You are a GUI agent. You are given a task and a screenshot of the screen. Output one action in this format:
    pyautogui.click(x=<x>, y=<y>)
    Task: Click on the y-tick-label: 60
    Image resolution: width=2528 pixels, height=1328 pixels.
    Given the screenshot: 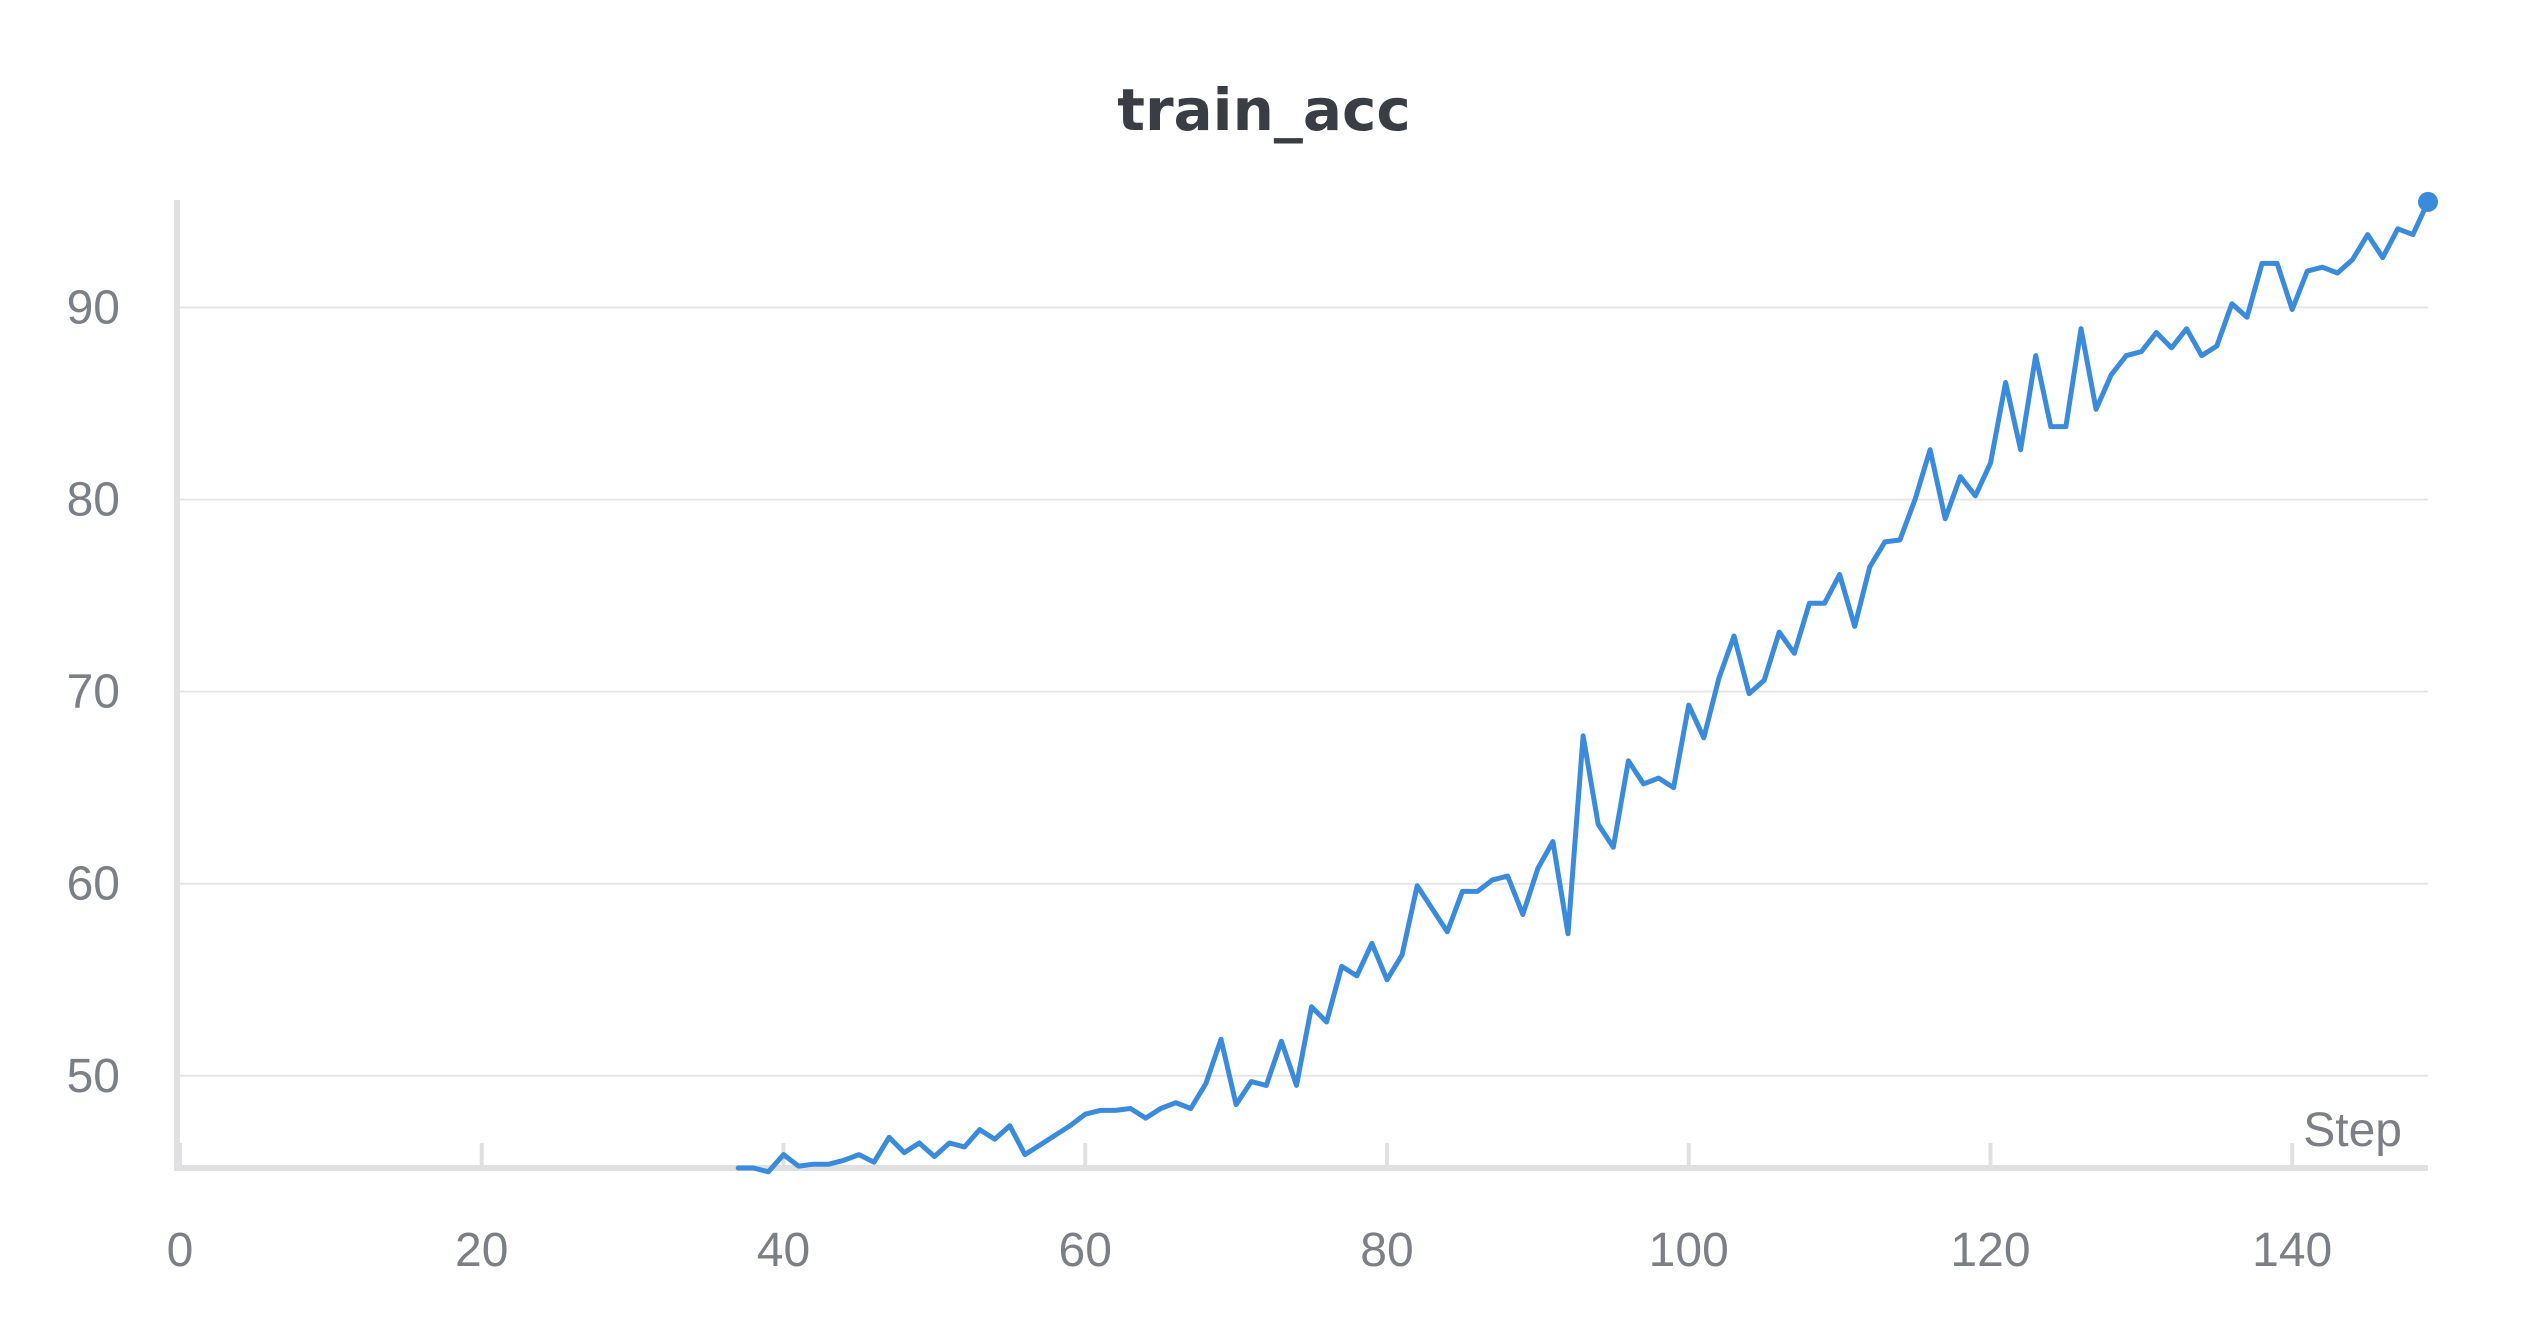 What is the action you would take?
    pyautogui.click(x=93, y=884)
    